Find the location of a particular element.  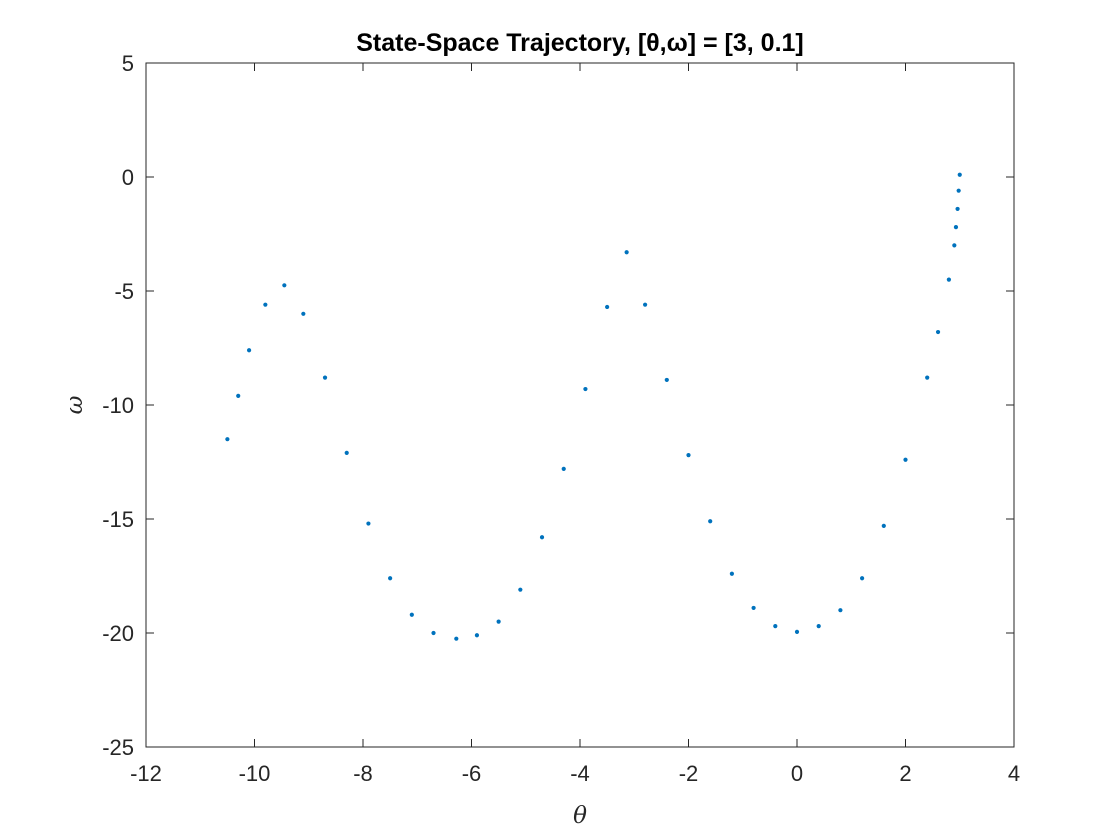

x-tick-label: -8 is located at coordinates (363, 773).